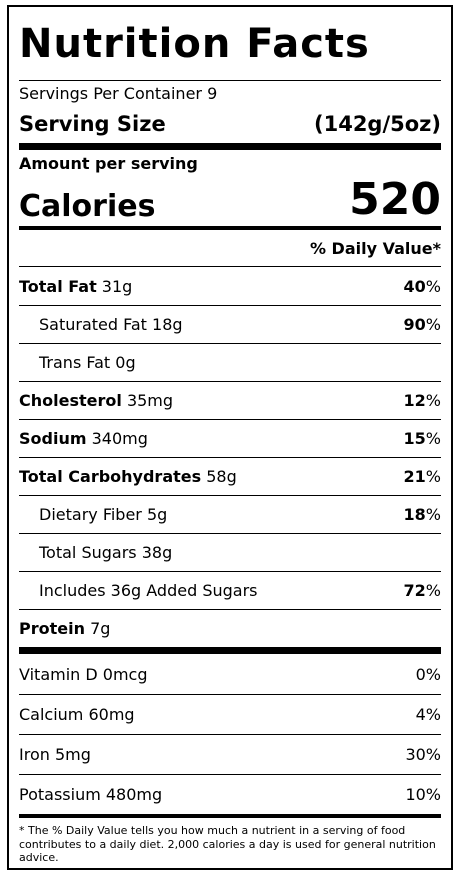 This screenshot has height=883, width=474. What do you see at coordinates (230, 324) in the screenshot?
I see `nutrient-row: Saturated Fat 18g 90%` at bounding box center [230, 324].